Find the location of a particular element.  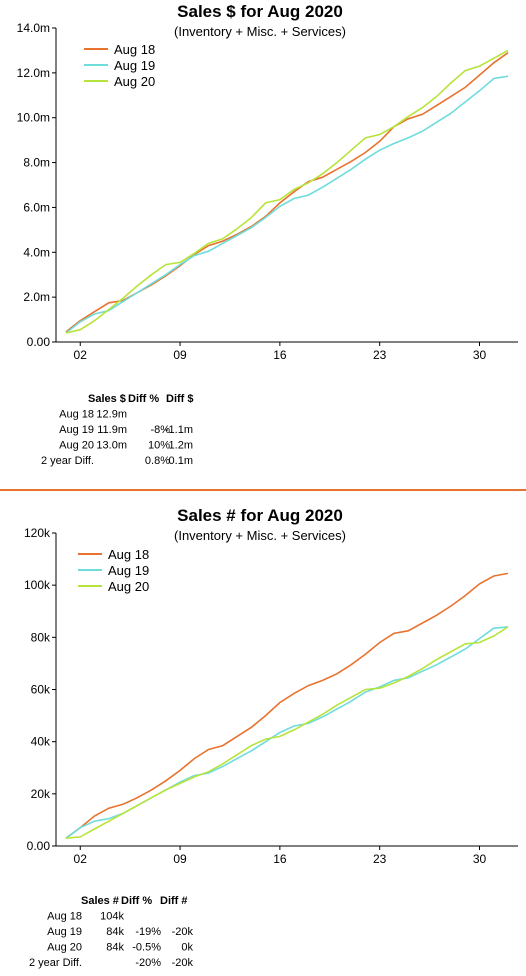

table-row: Aug 18 104k is located at coordinates (85, 917).